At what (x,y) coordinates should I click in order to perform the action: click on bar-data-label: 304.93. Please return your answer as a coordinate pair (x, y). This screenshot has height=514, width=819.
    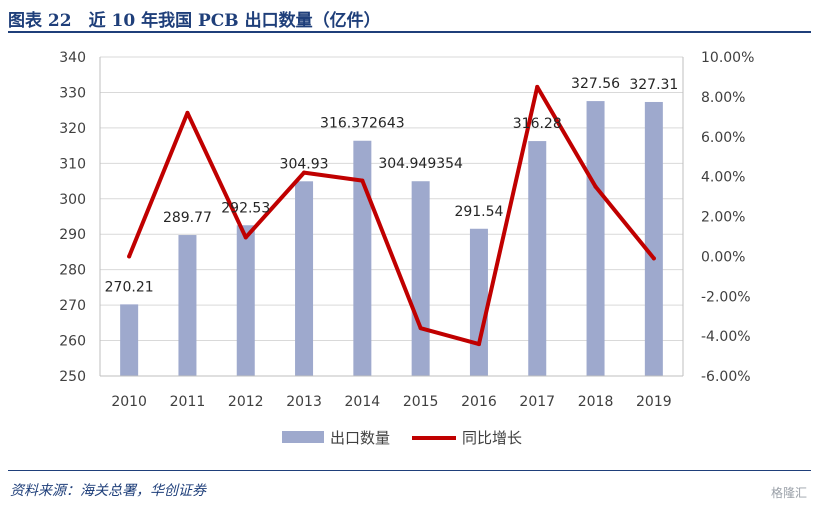
    Looking at the image, I should click on (304, 164).